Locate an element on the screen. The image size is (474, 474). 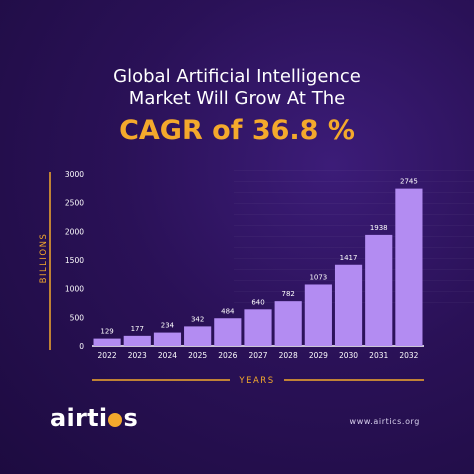
x-tick-label: 2022 is located at coordinates (107, 355).